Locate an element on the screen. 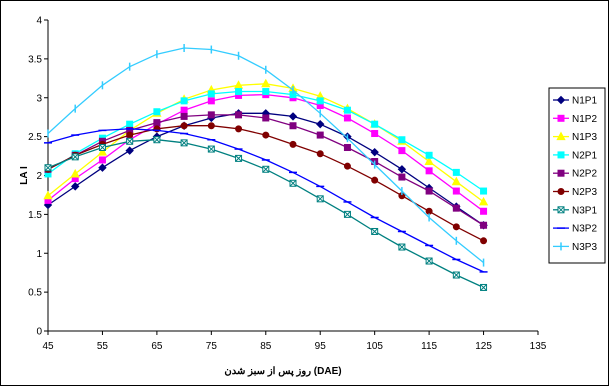 The width and height of the screenshot is (609, 386). x-axis-label: روز پس از سبز شدن (DAE) is located at coordinates (282, 371).